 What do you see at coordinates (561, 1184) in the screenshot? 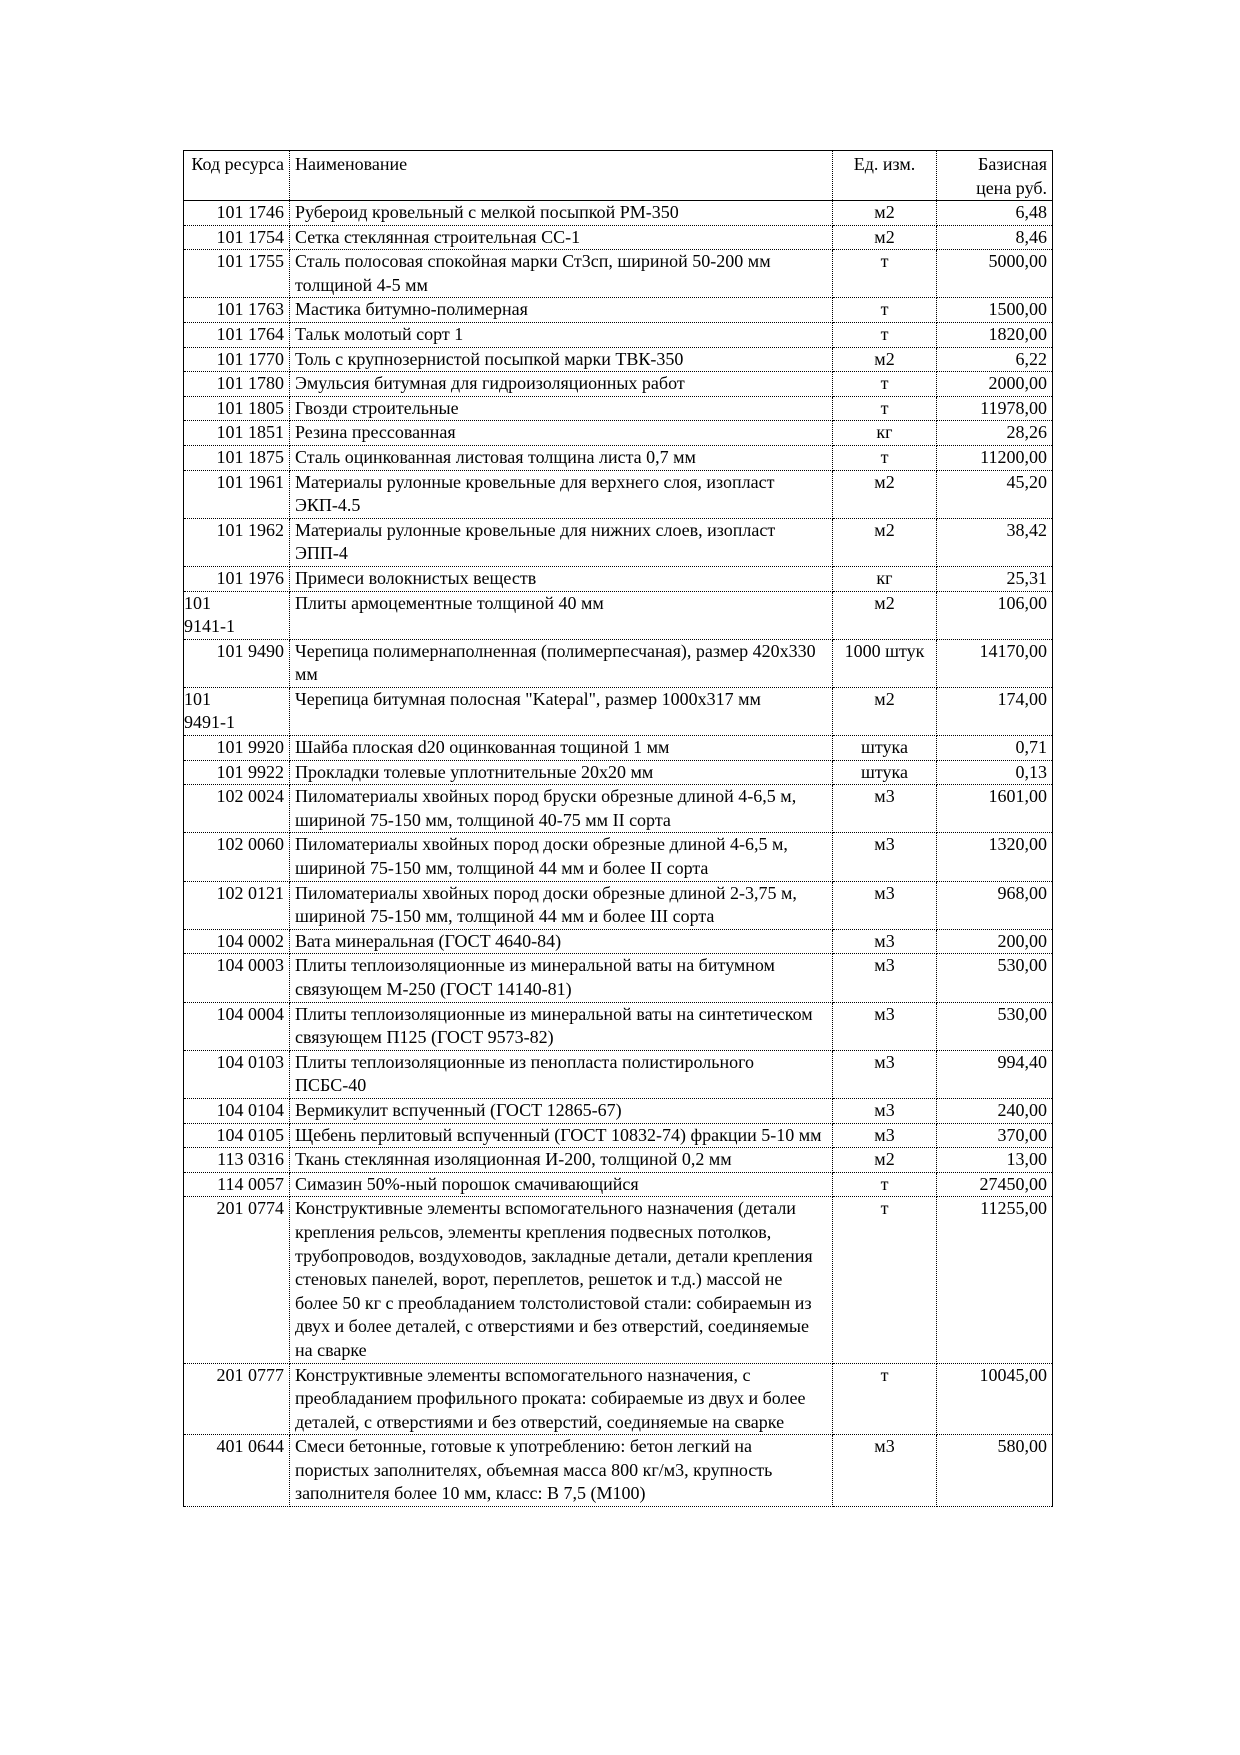
I see `cell-name: Симазин 50%-ный порошок смачивающийся` at bounding box center [561, 1184].